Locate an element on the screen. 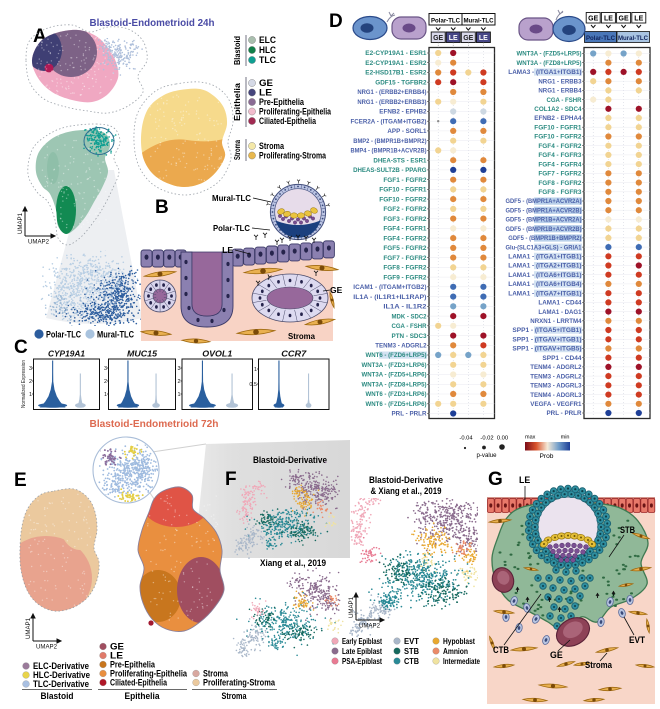 The width and height of the screenshot is (660, 709). svg-text: Blastoid is located at coordinates (57, 696).